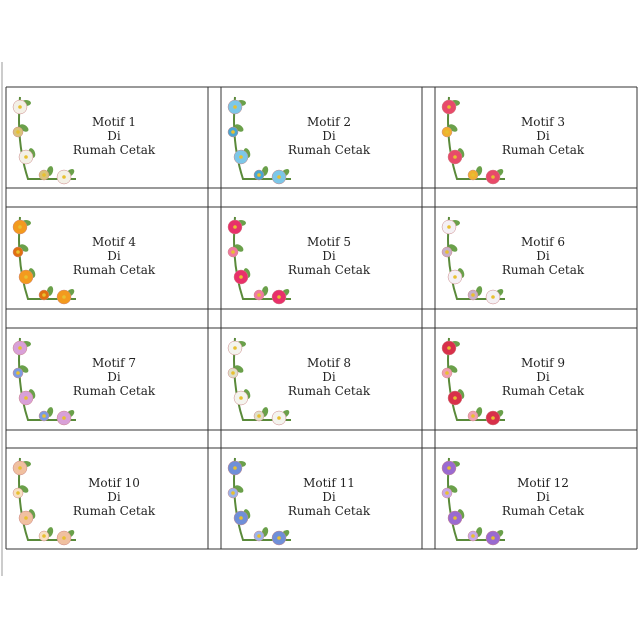 The height and width of the screenshot is (640, 640). What do you see at coordinates (329, 122) in the screenshot?
I see `label-title: Motif 2` at bounding box center [329, 122].